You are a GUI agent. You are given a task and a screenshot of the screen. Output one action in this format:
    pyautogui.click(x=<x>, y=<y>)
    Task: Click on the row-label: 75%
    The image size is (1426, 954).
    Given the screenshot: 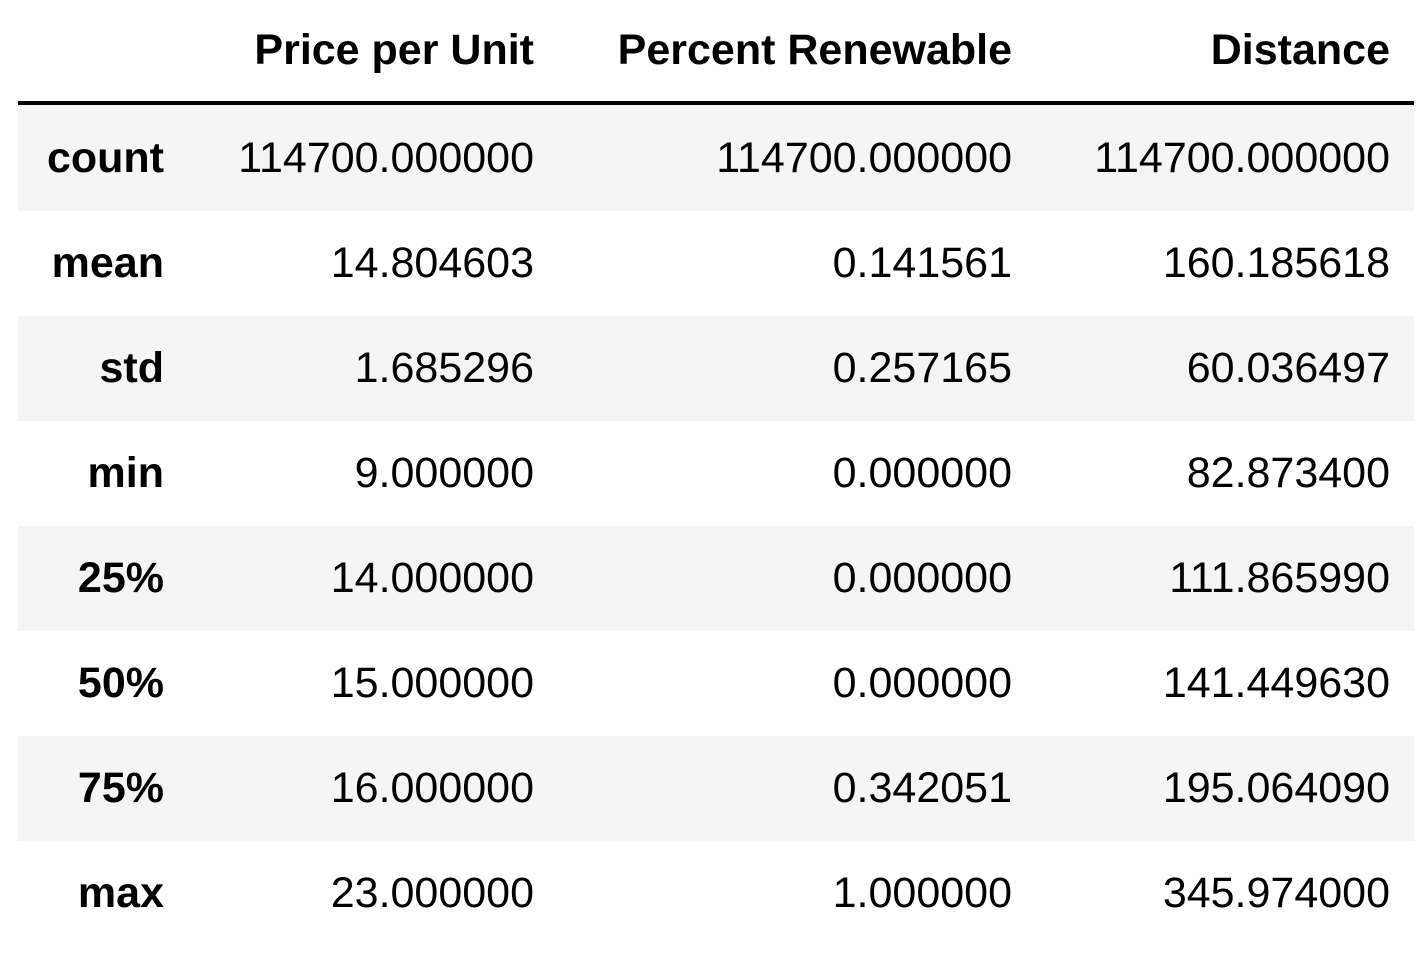 What is the action you would take?
    pyautogui.click(x=120, y=788)
    